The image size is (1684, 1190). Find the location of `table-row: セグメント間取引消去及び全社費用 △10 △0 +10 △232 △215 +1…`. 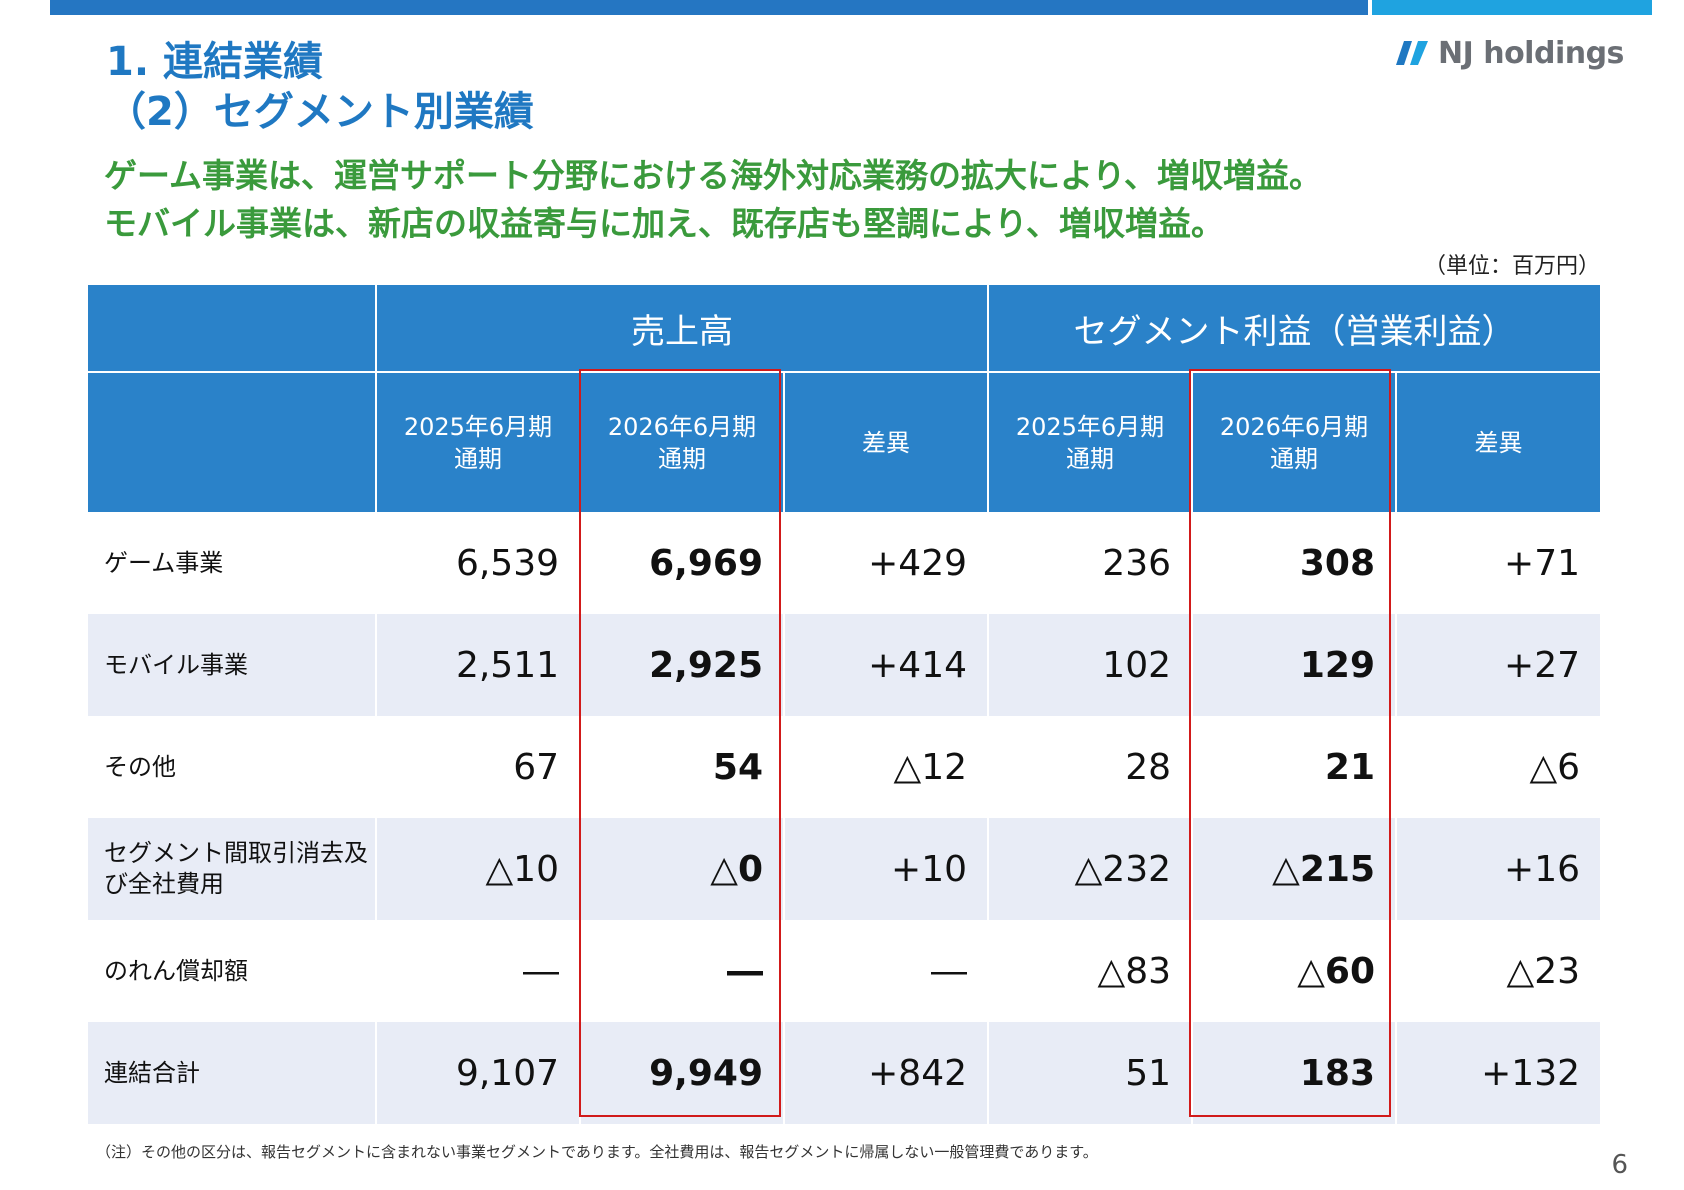

table-row: セグメント間取引消去及び全社費用 △10 △0 +10 △232 △215 +1… is located at coordinates (844, 869).